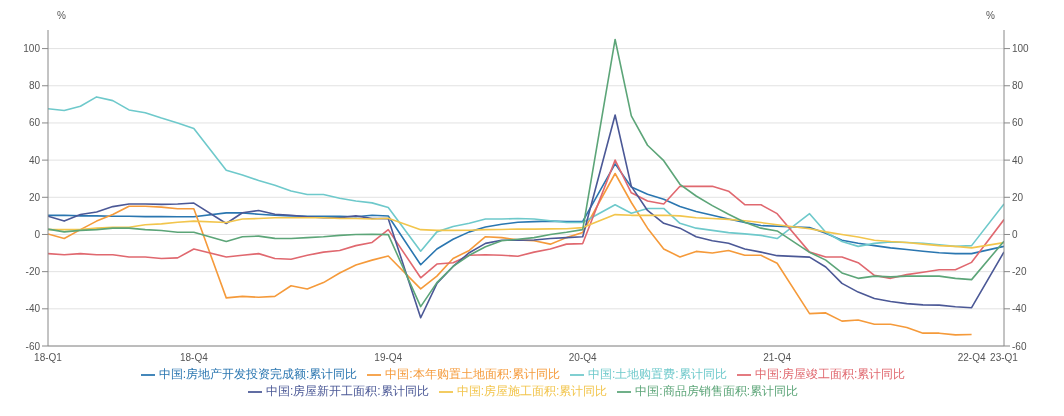 The width and height of the screenshot is (1064, 416). I want to click on y2-tick-label: 60, so click(1018, 123).